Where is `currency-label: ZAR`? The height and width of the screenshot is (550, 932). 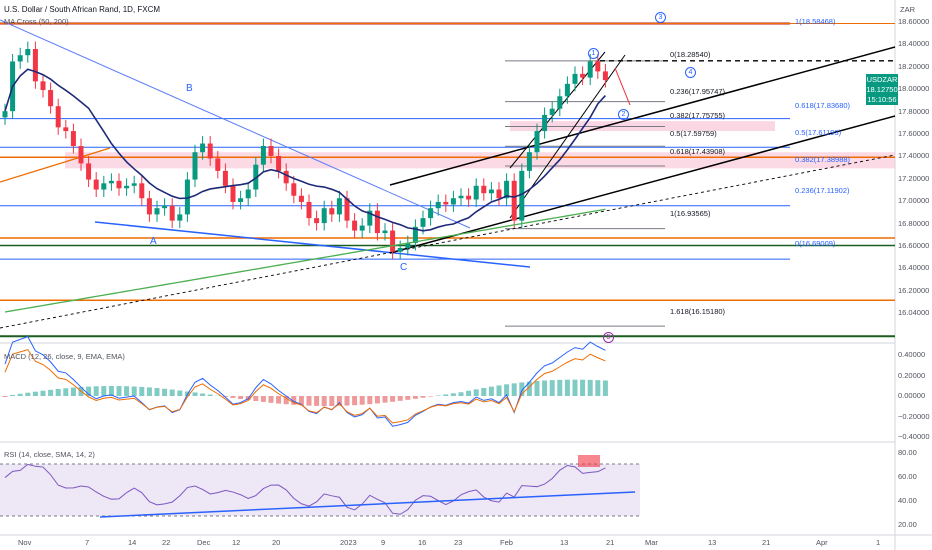 currency-label: ZAR is located at coordinates (907, 9).